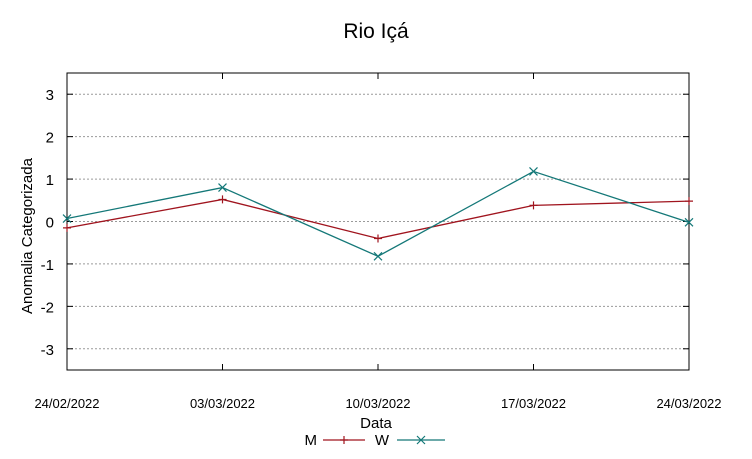 The width and height of the screenshot is (752, 459). Describe the element at coordinates (50, 223) in the screenshot. I see `y-tick-label: 0` at that location.